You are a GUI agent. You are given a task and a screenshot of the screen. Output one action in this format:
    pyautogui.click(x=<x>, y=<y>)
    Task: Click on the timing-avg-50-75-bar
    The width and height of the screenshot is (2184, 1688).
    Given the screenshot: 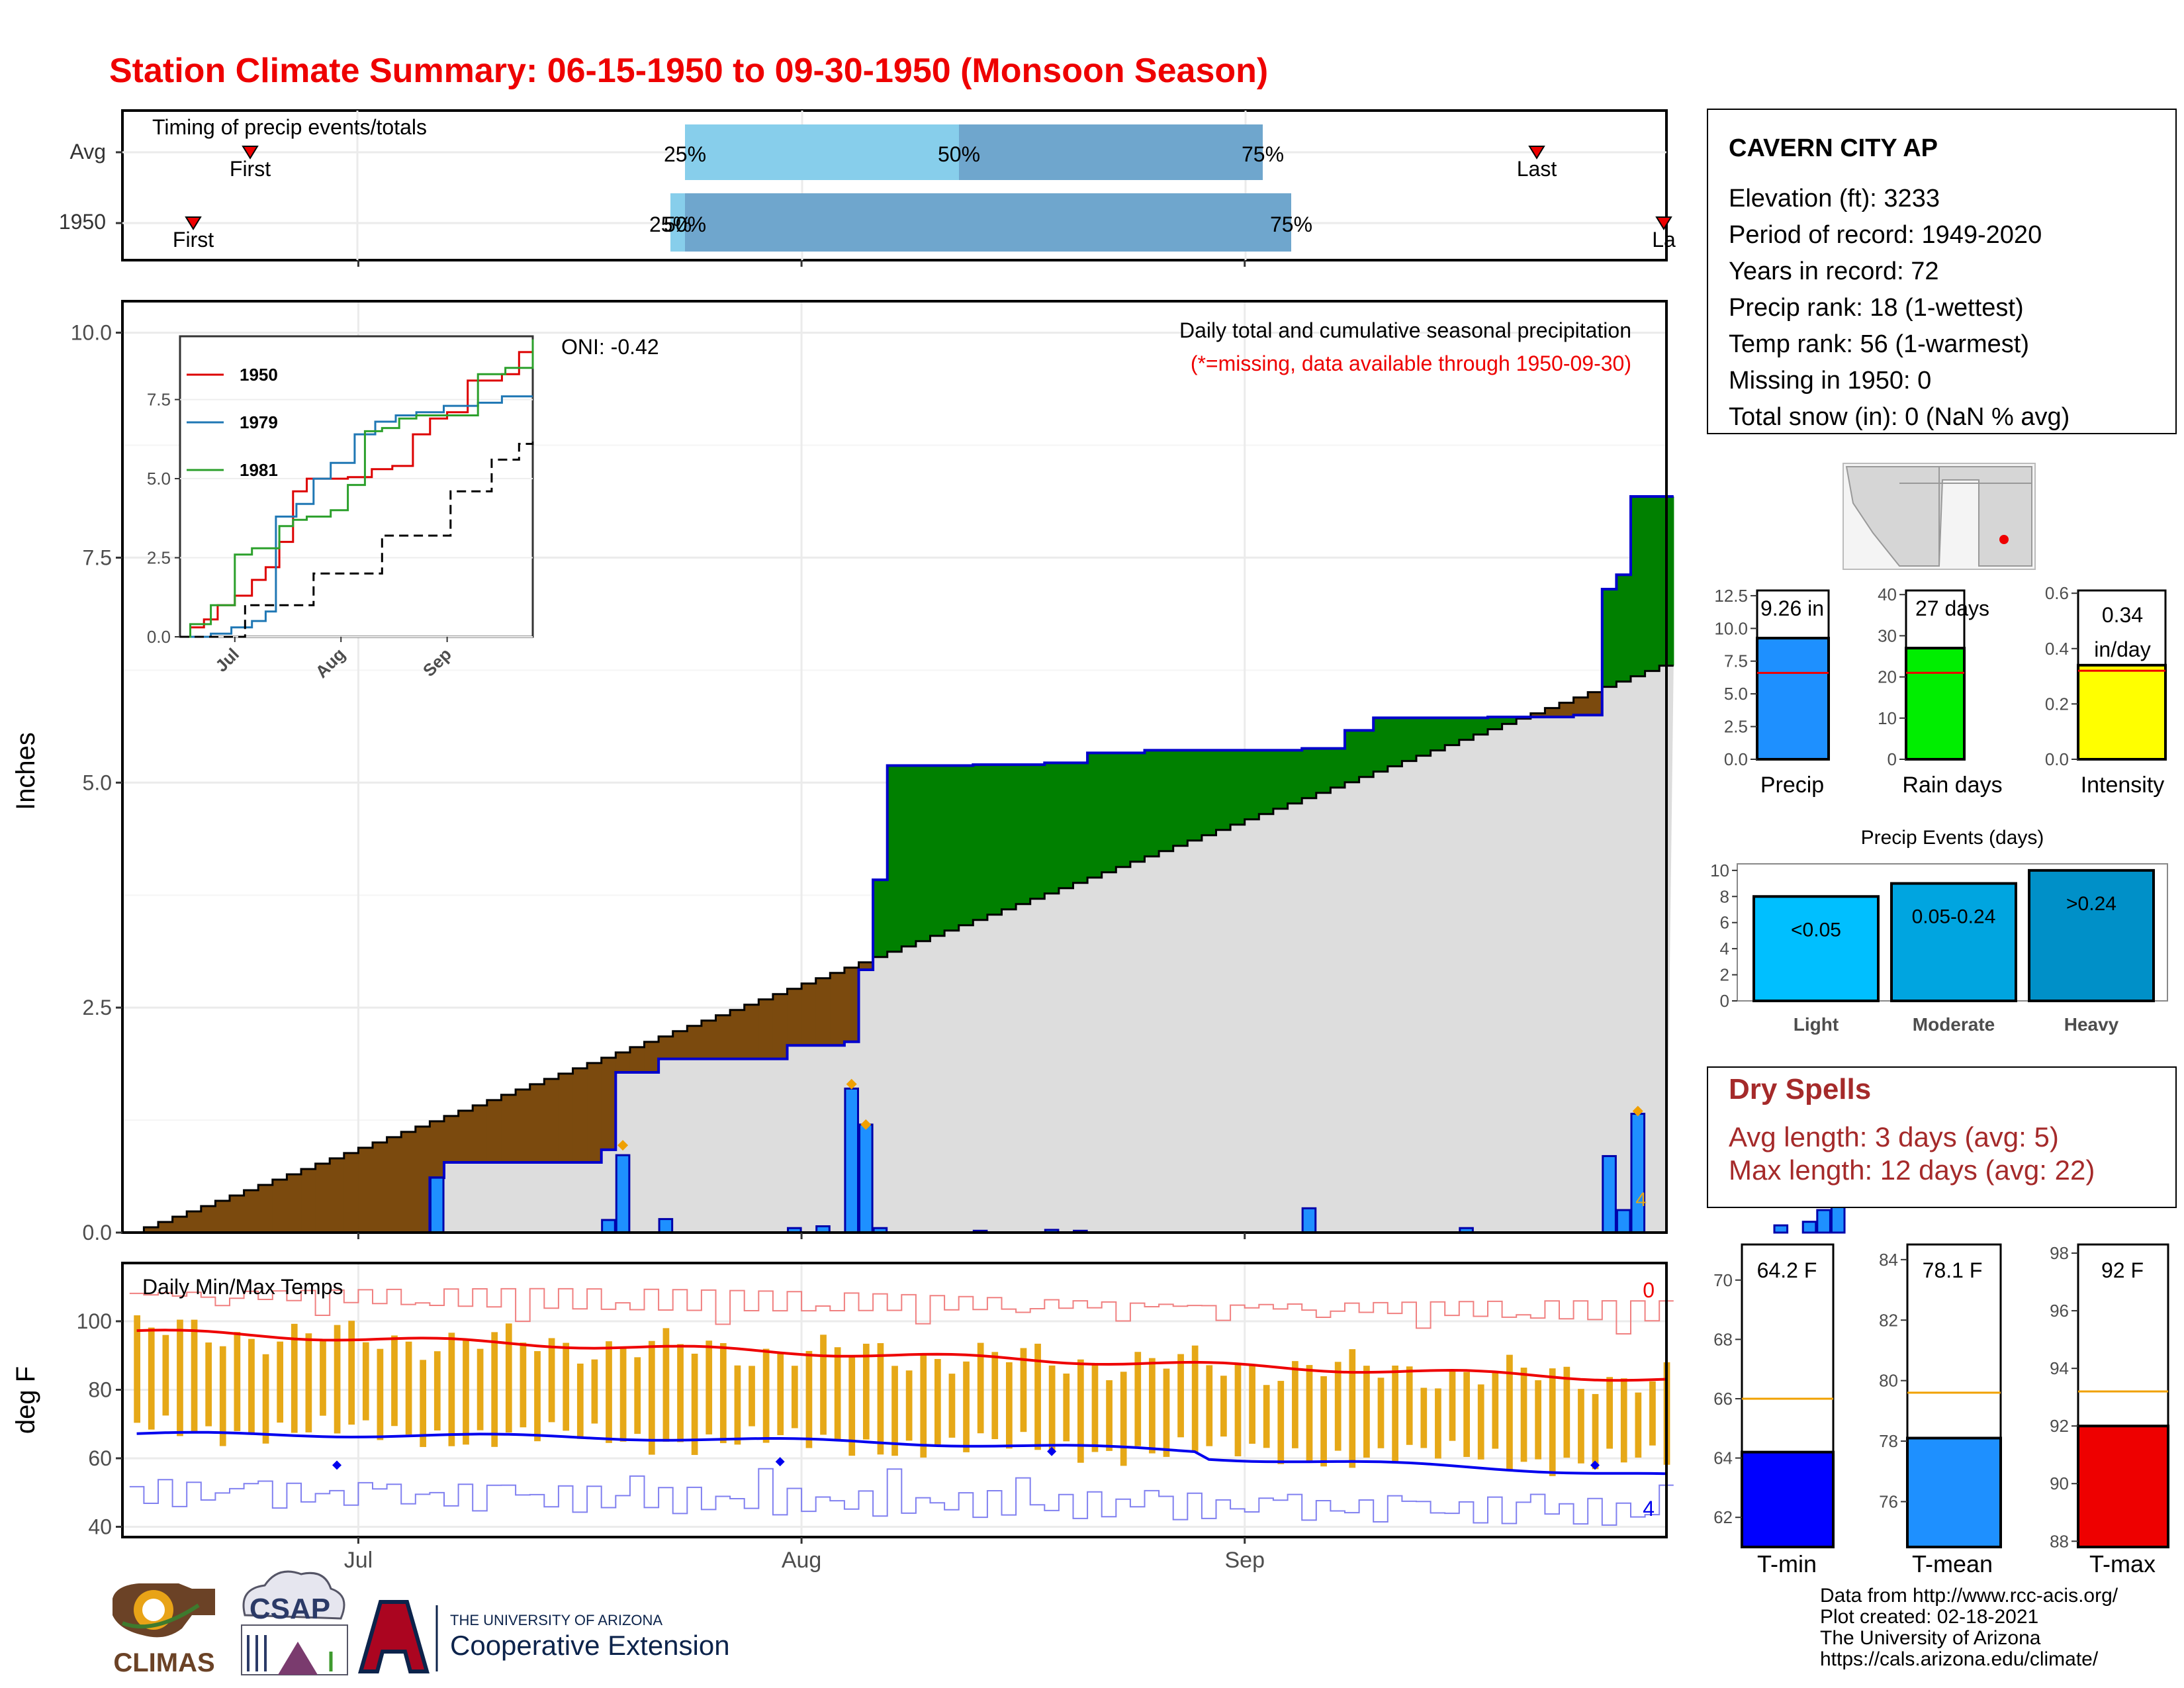 What is the action you would take?
    pyautogui.click(x=1111, y=152)
    